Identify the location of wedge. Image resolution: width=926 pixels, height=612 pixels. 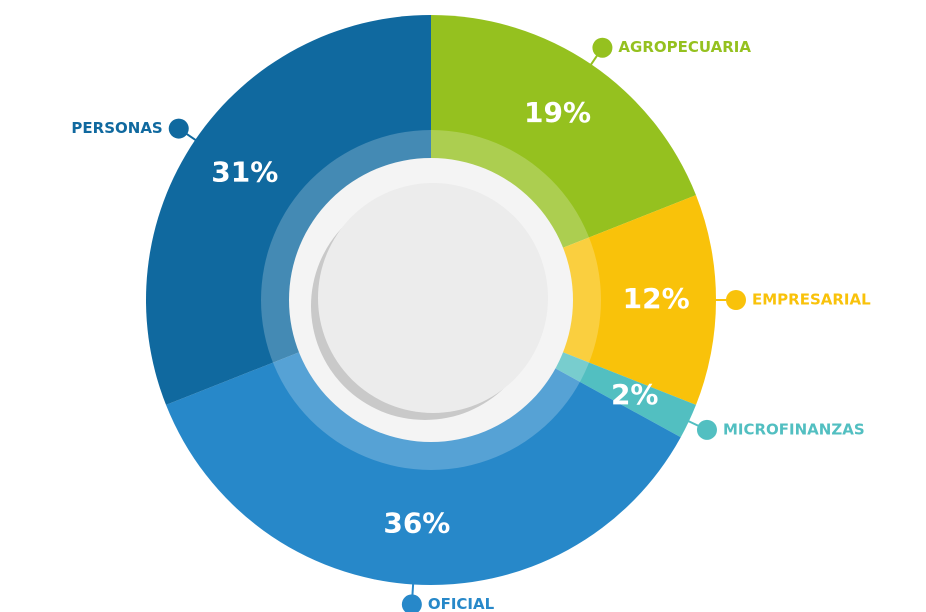
(573, 300).